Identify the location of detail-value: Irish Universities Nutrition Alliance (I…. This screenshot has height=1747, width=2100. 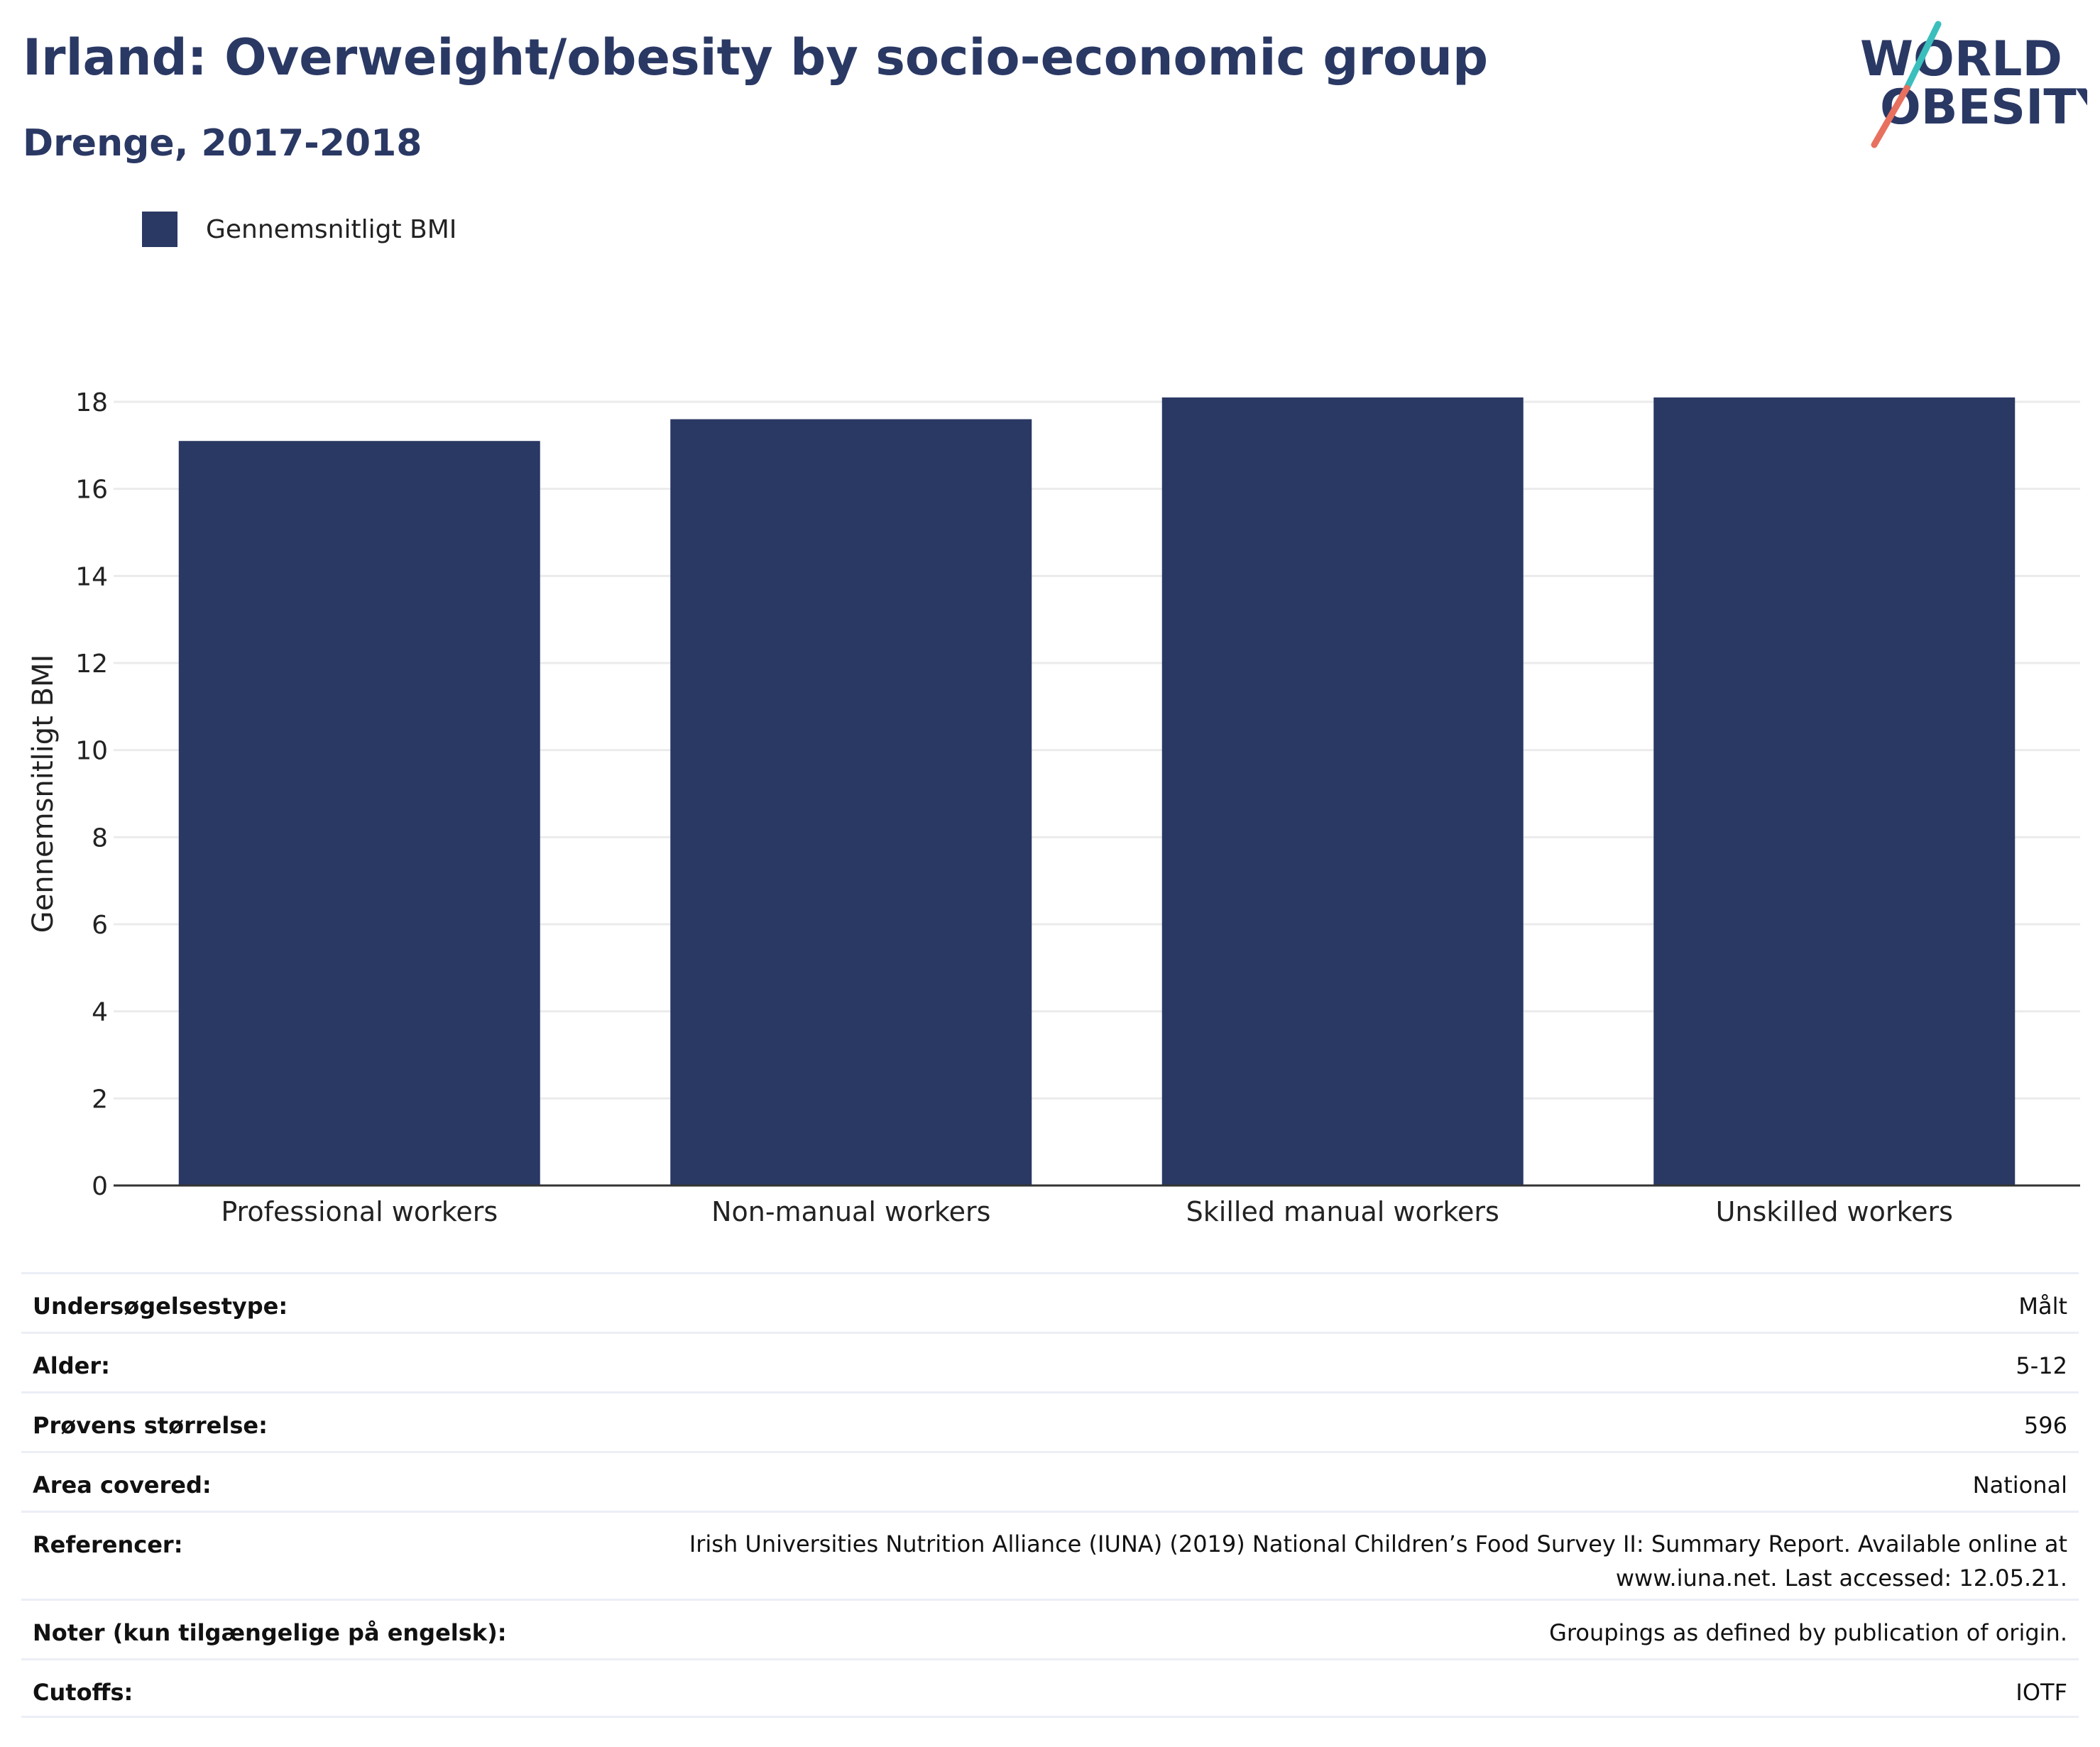
(1378, 1561).